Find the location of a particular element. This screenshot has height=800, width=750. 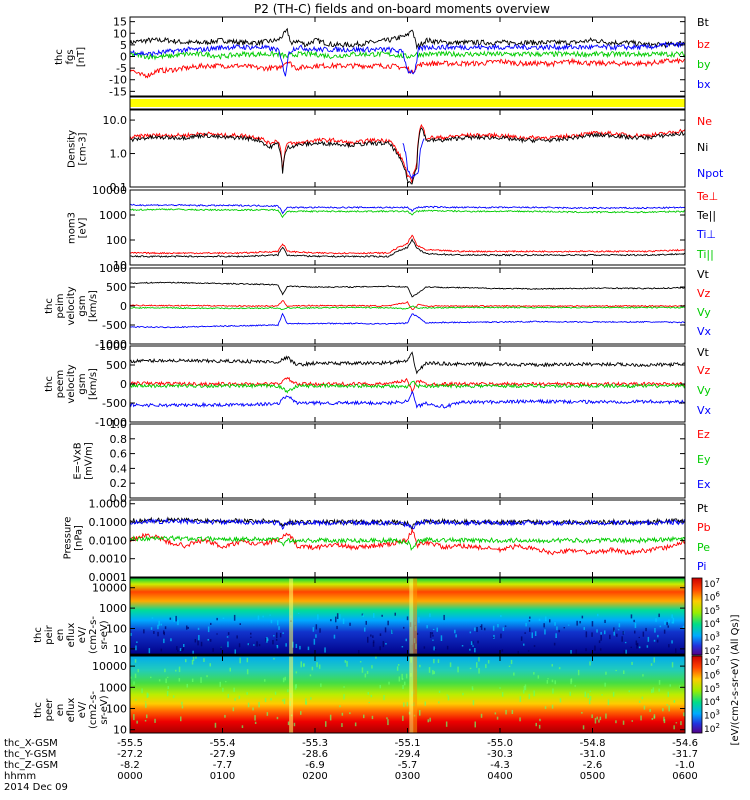

legend-fgs-by: by is located at coordinates (704, 64).